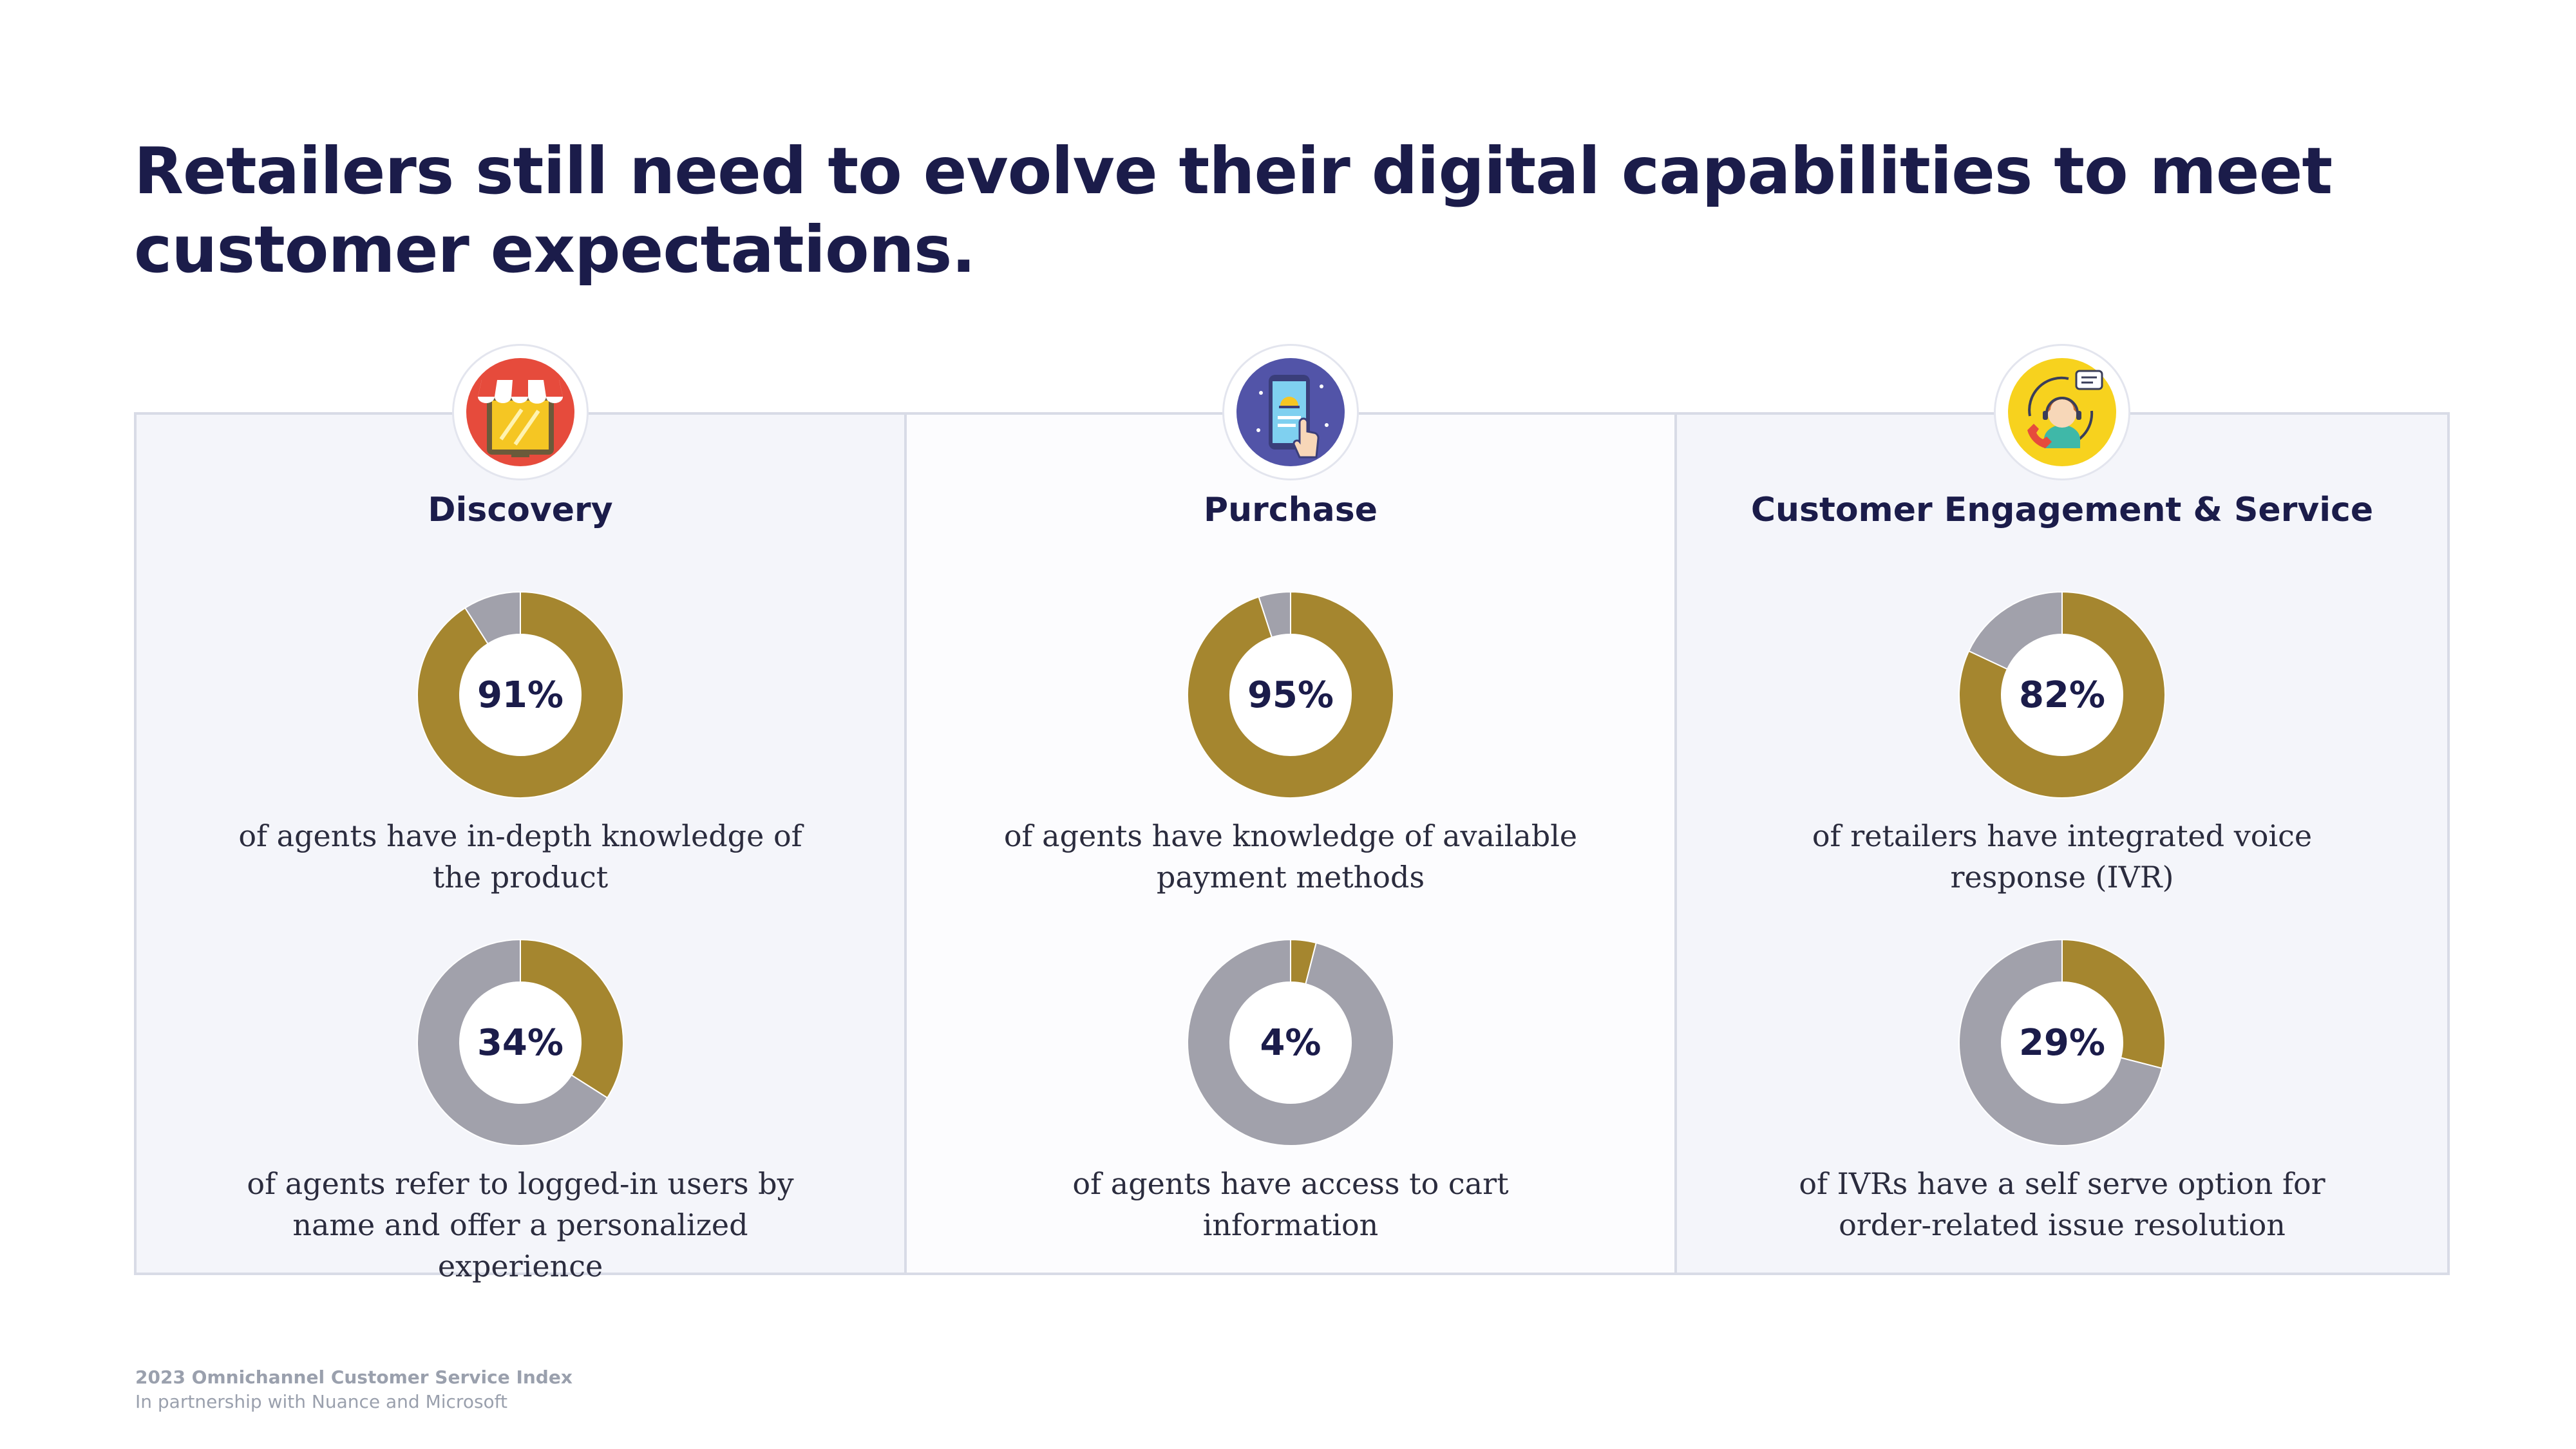 This screenshot has width=2576, height=1449. I want to click on donut-value-label: 4%, so click(1290, 1042).